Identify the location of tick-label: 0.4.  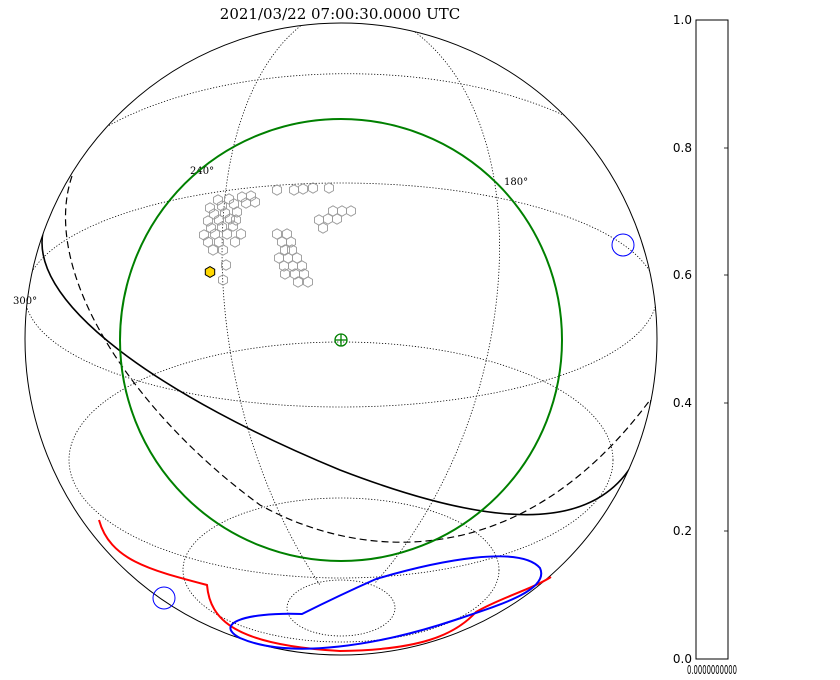
(682, 403).